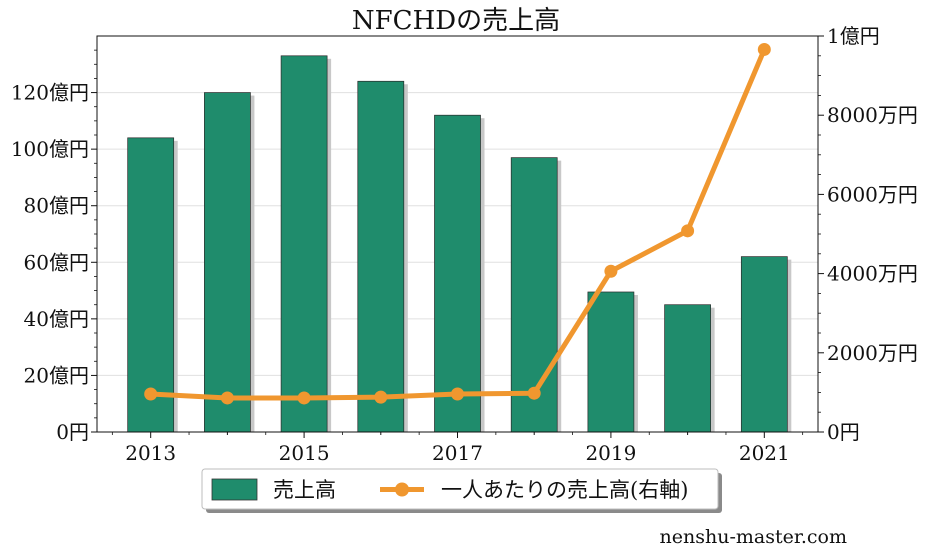 This screenshot has height=555, width=927. What do you see at coordinates (304, 453) in the screenshot?
I see `x-tick-label: 2015` at bounding box center [304, 453].